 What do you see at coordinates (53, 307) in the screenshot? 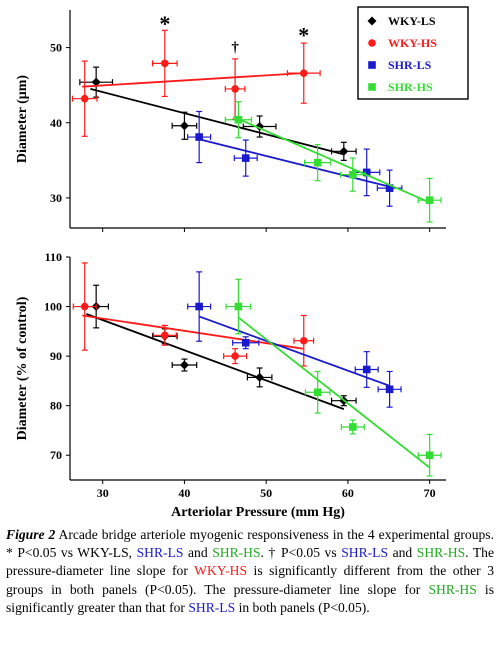
I see `y-tick-label: 100` at bounding box center [53, 307].